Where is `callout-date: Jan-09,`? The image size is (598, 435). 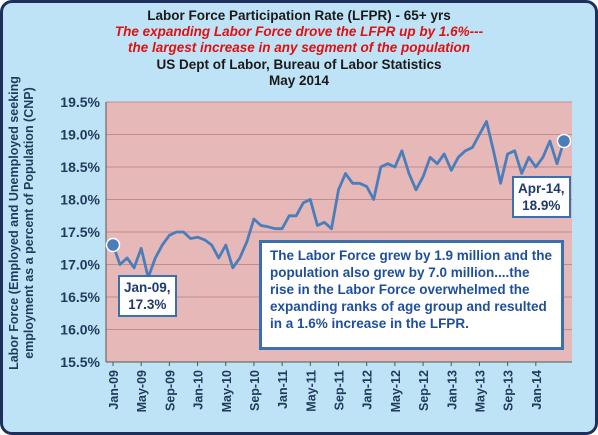 callout-date: Jan-09, is located at coordinates (147, 287).